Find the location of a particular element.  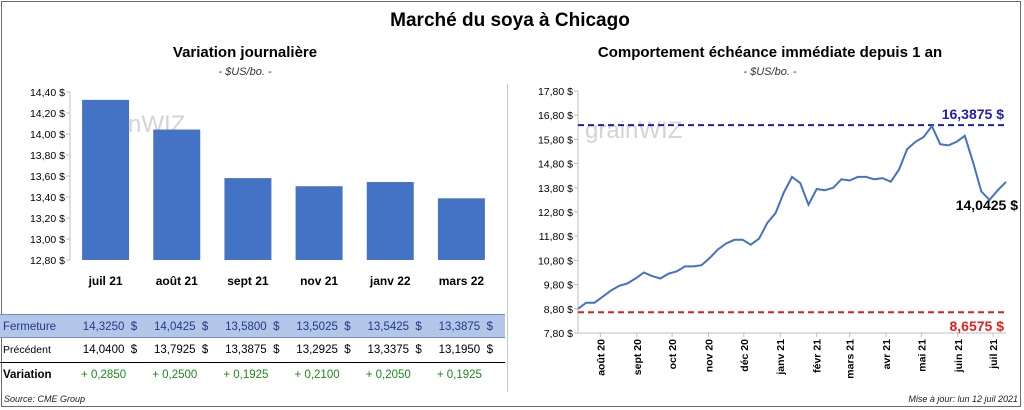

bar-y-tick-label: 12,80 $ is located at coordinates (47, 261).